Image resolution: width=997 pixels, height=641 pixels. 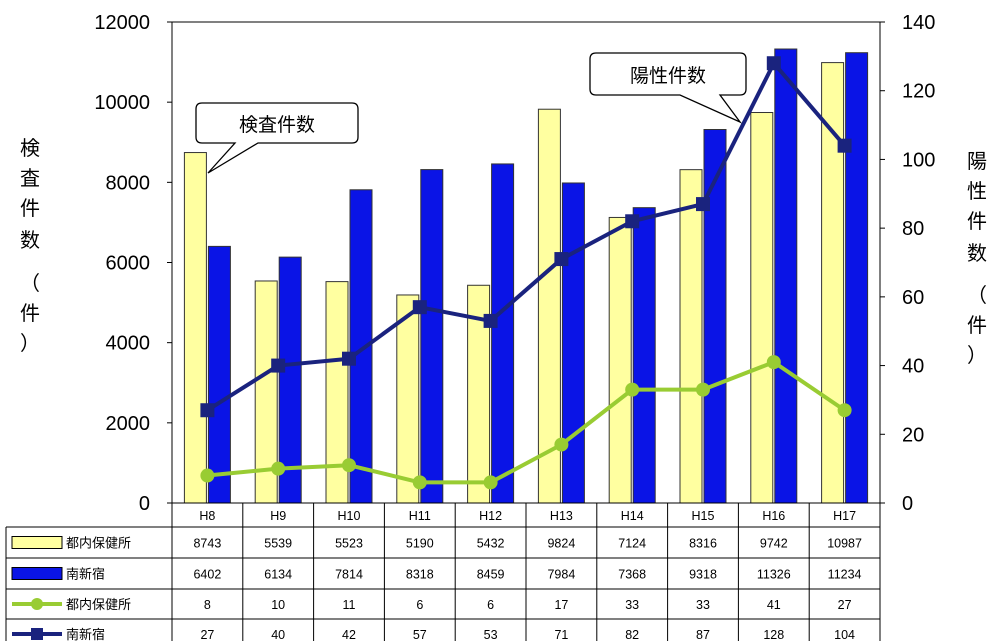 I want to click on table-cell-value: 10, so click(x=278, y=605).